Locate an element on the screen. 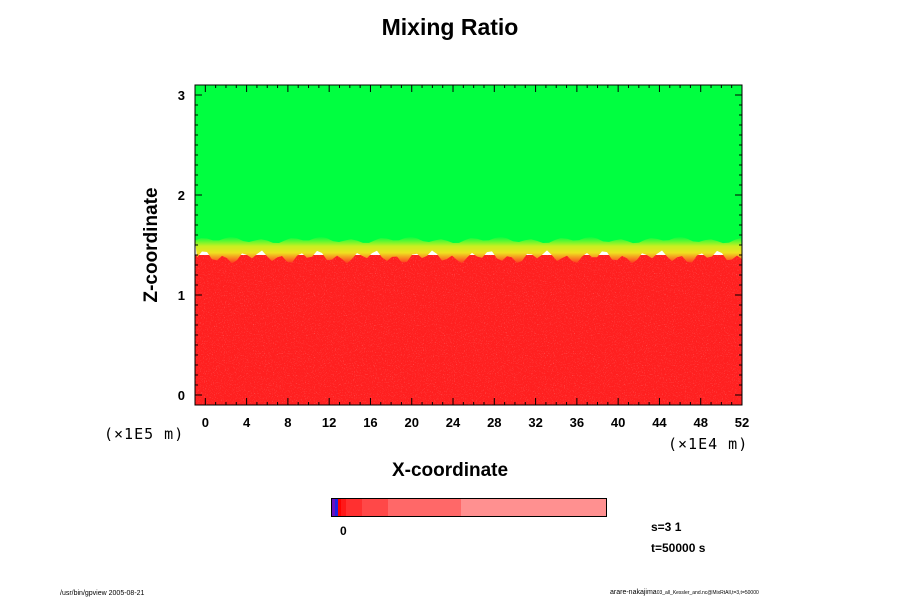  footer-command: /usr/bin/gpview 2005-08-21 is located at coordinates (102, 593).